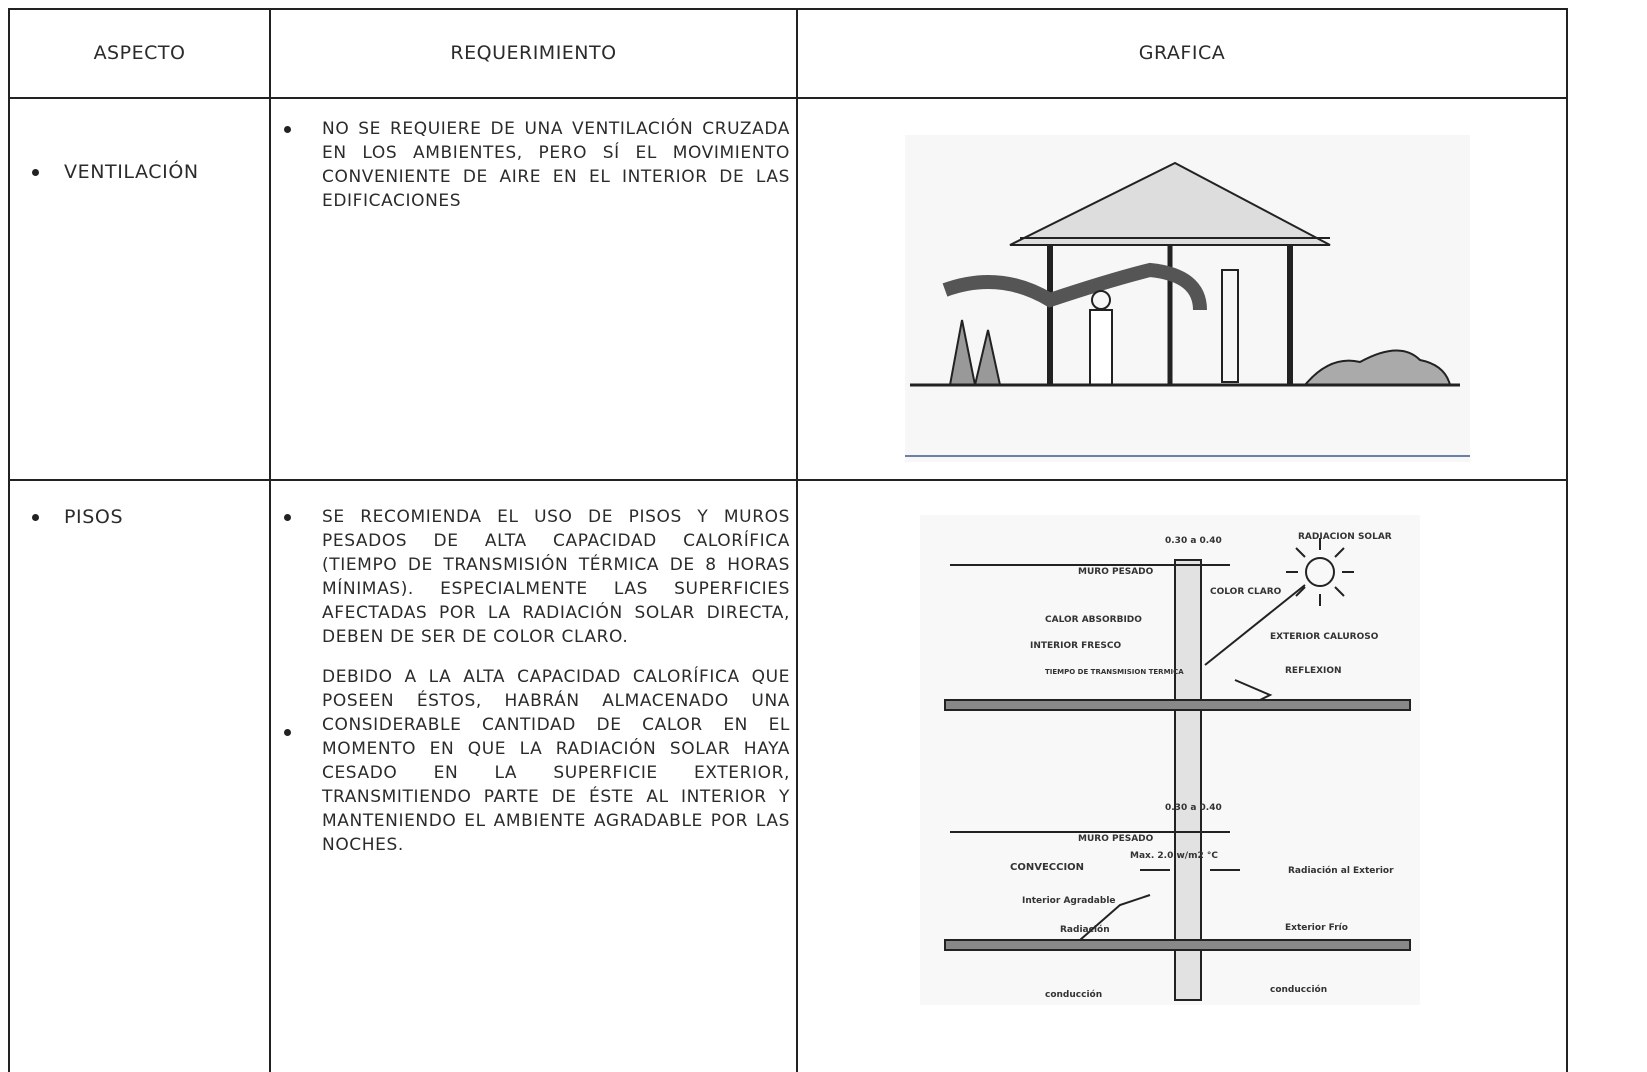 The height and width of the screenshot is (1072, 1647). What do you see at coordinates (1093, 620) in the screenshot?
I see `figure-label: CALOR ABSORBIDO` at bounding box center [1093, 620].